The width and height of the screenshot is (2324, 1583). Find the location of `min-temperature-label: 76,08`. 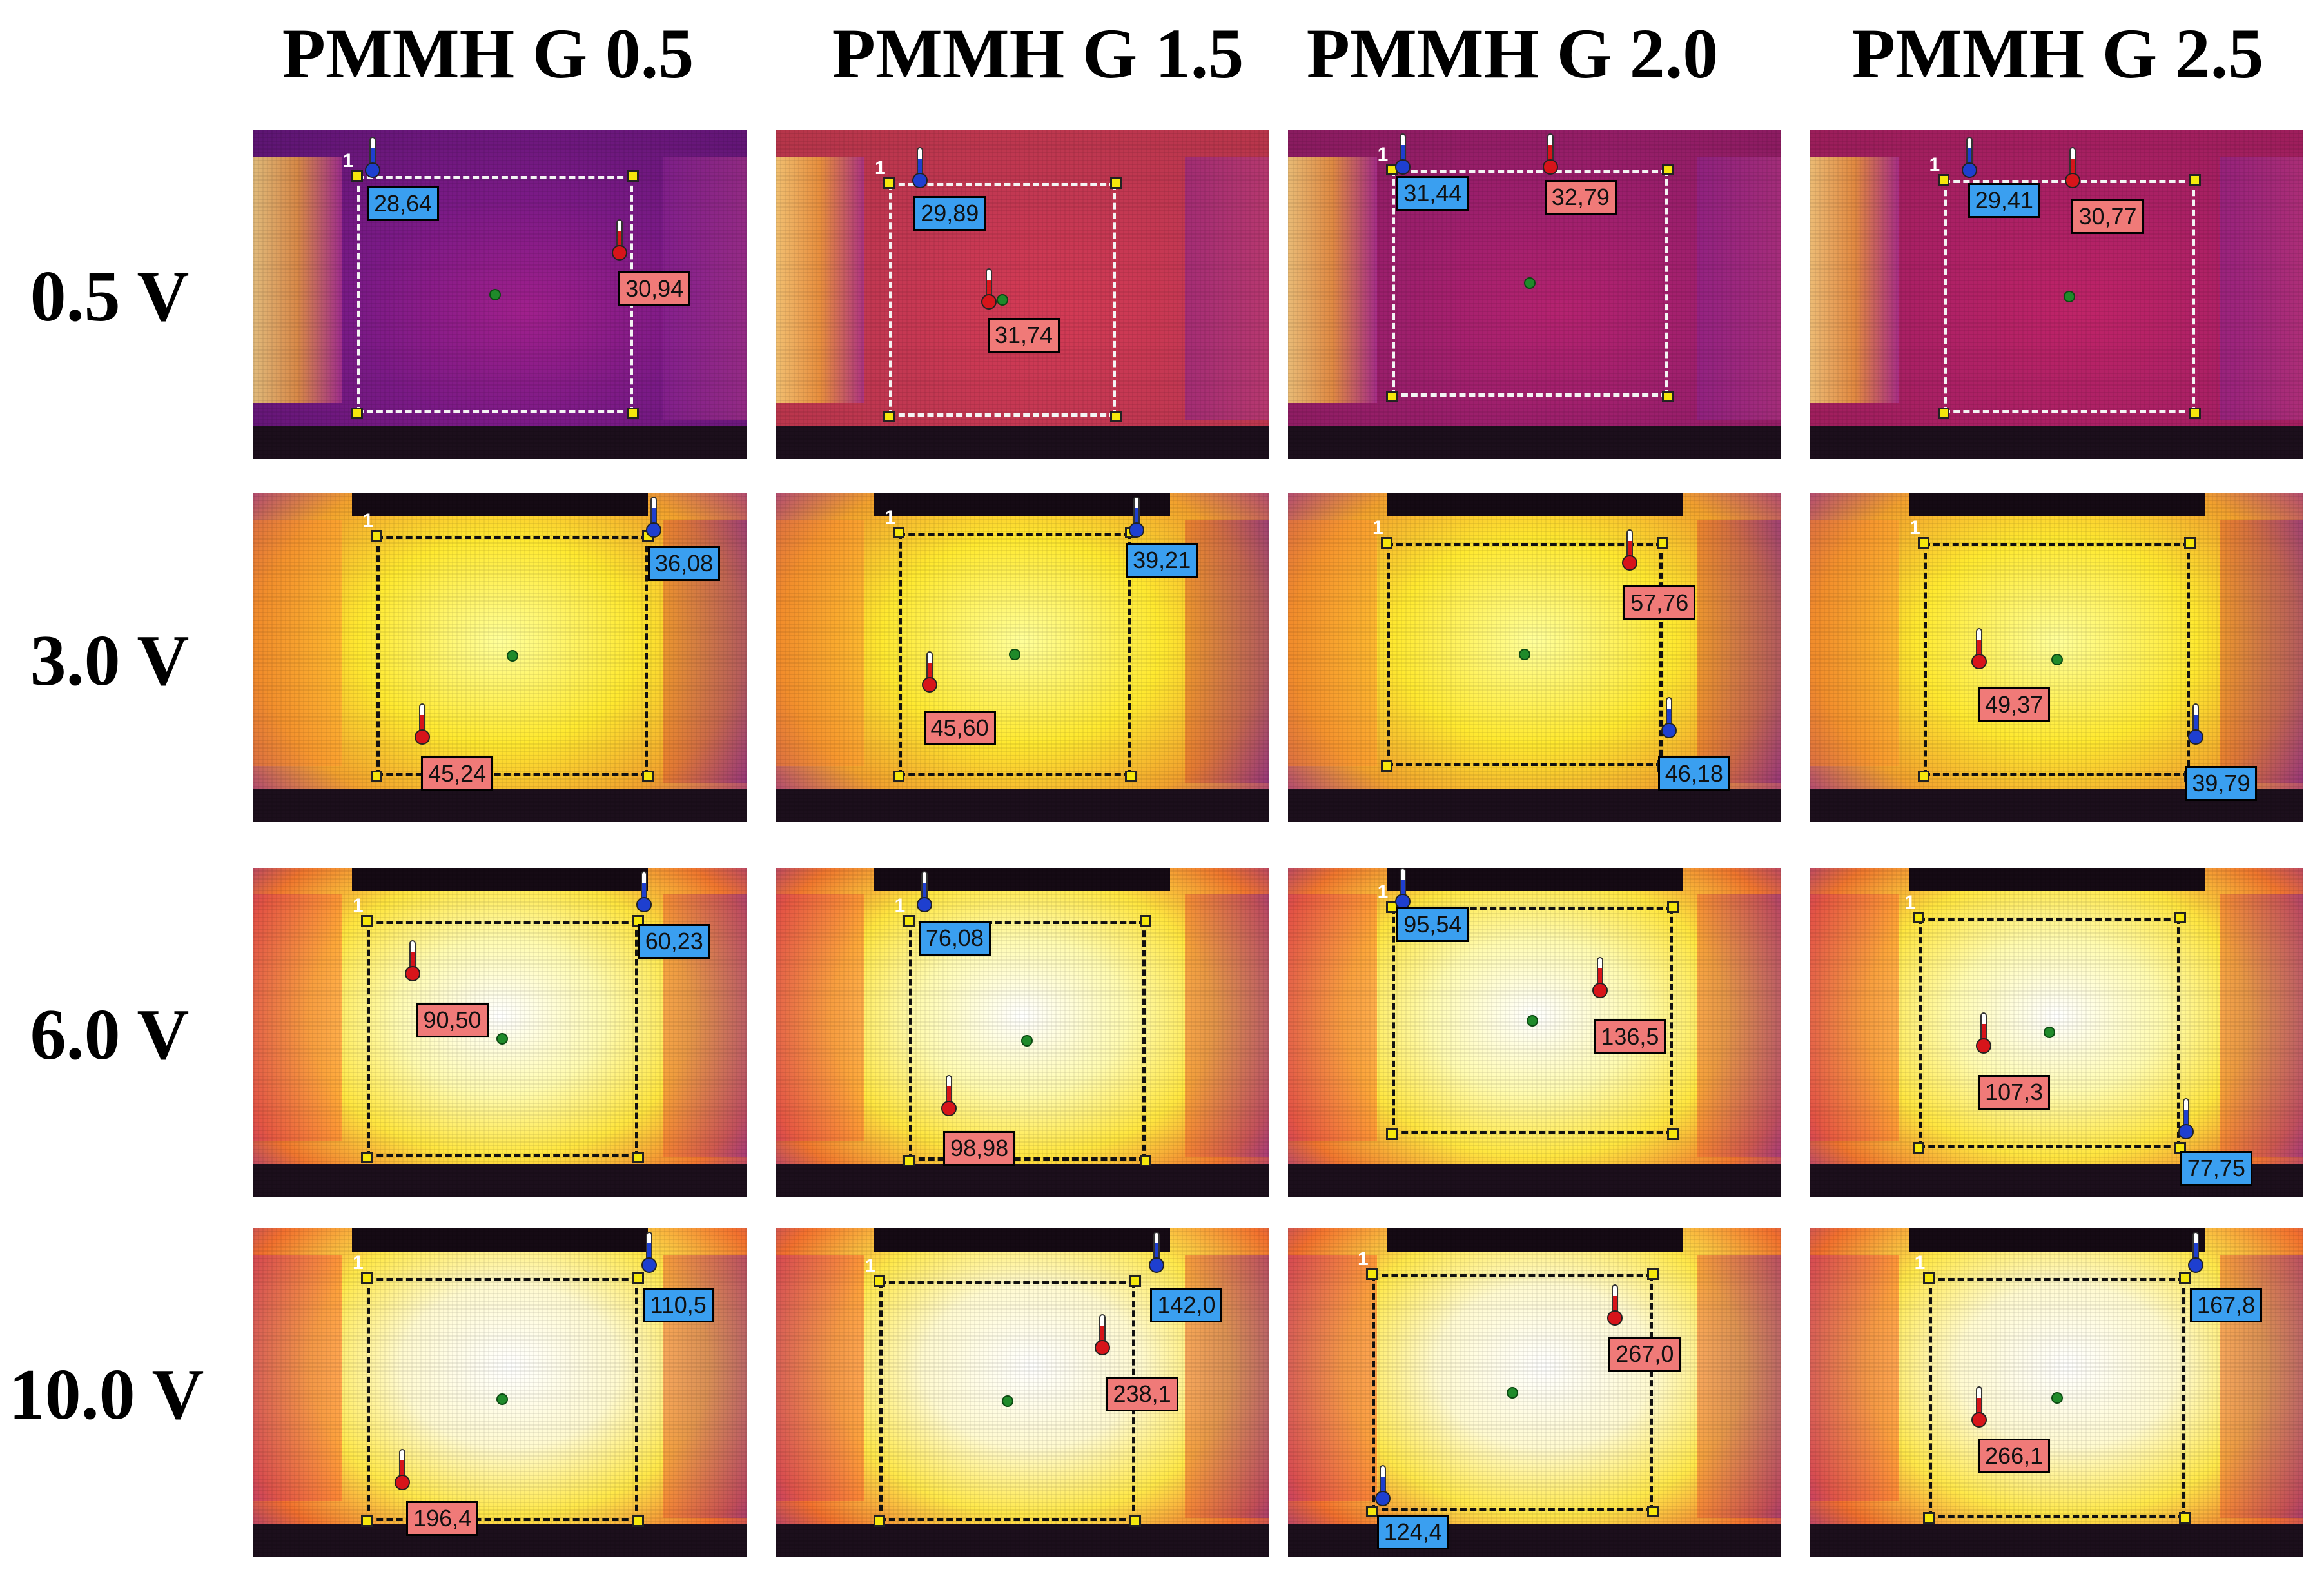

min-temperature-label: 76,08 is located at coordinates (954, 938).